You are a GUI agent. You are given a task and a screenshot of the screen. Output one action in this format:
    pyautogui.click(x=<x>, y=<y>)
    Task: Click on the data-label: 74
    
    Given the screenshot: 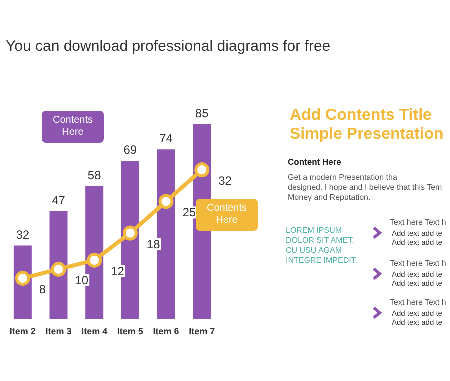 What is the action you would take?
    pyautogui.click(x=167, y=139)
    